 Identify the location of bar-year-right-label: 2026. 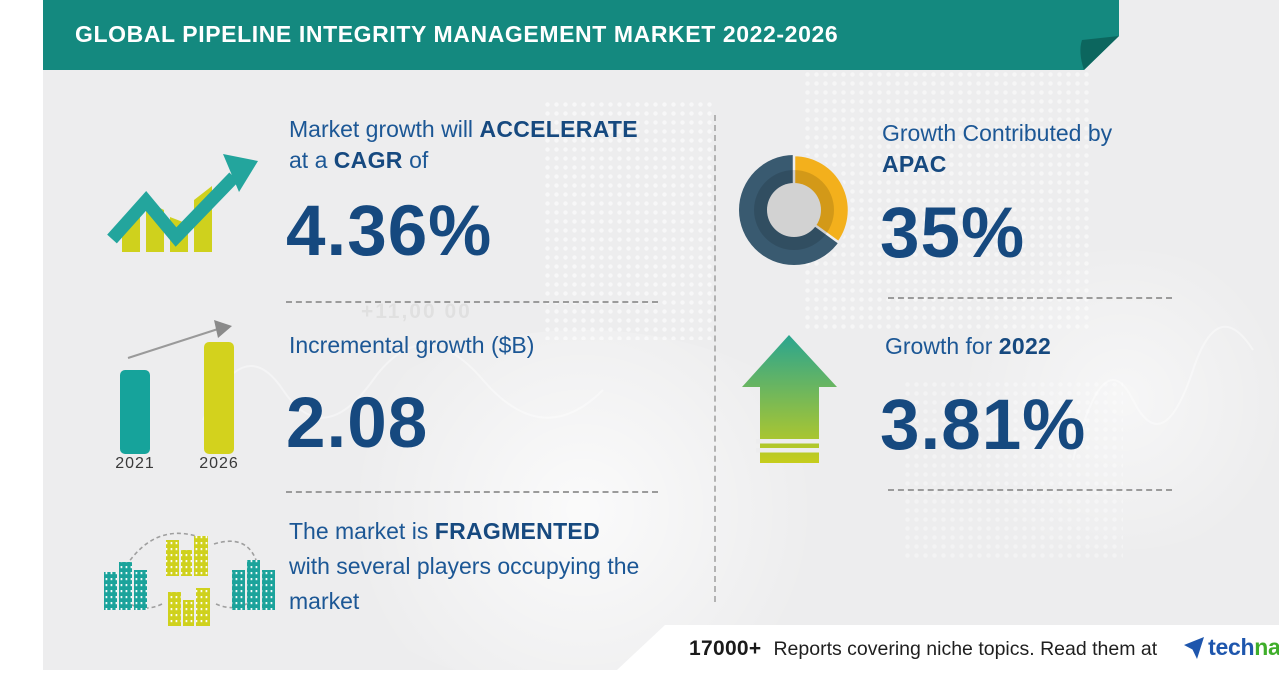
(219, 463).